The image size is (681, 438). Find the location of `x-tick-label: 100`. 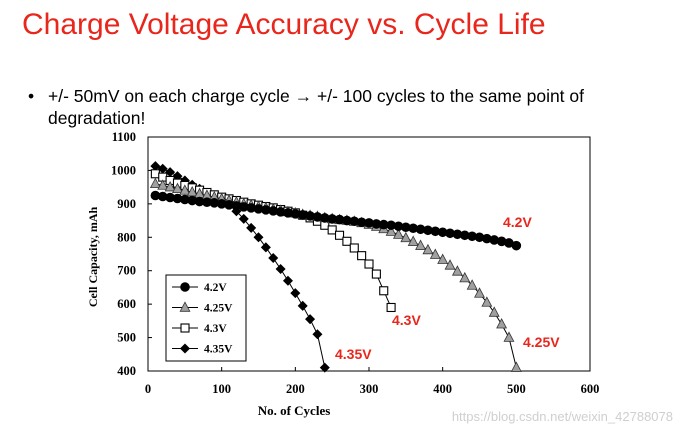

x-tick-label: 100 is located at coordinates (221, 389).